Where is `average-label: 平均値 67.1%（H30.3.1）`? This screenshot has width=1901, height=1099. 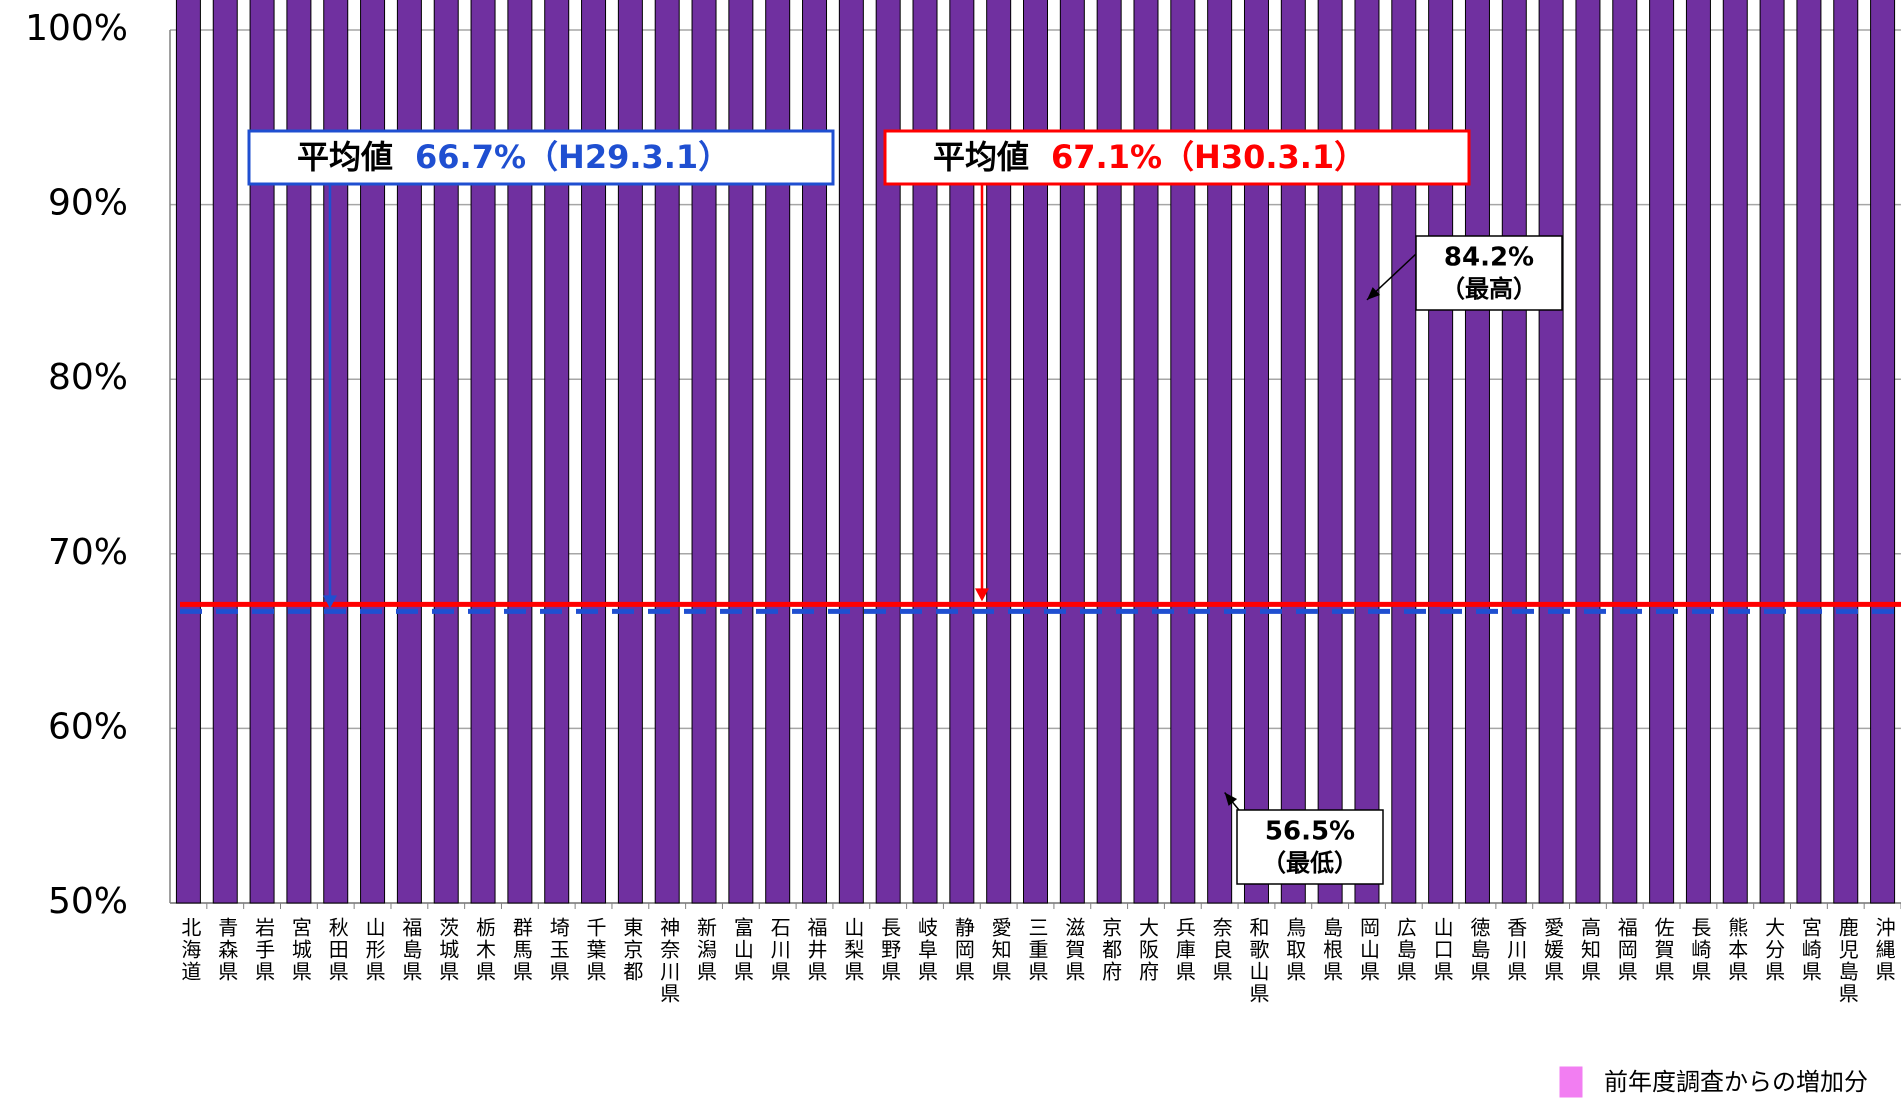
average-label: 平均値 67.1%（H30.3.1） is located at coordinates (1149, 157).